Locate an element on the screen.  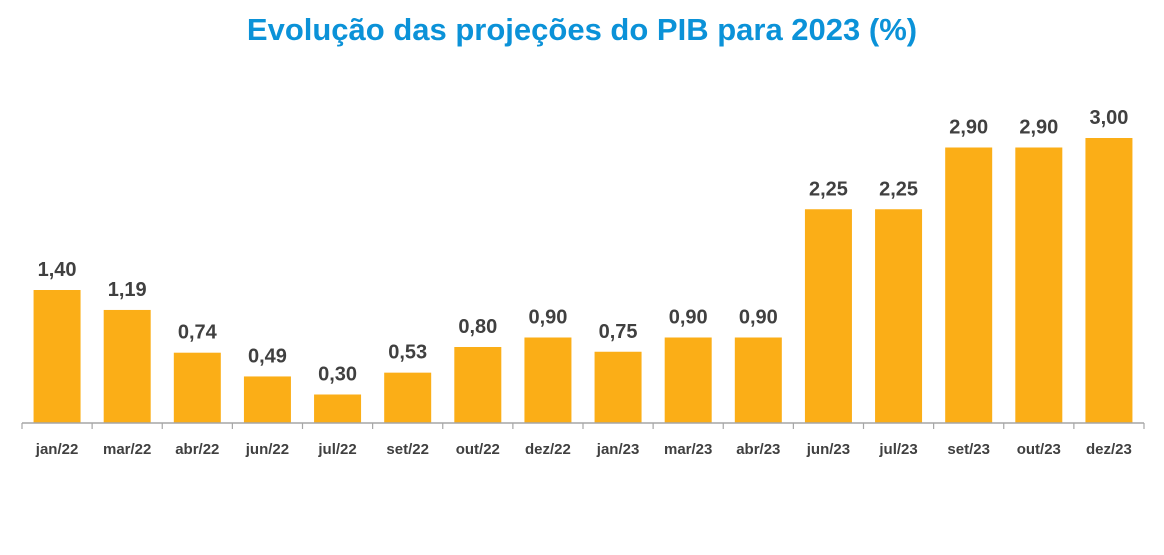
x-tick-label: jul/22 is located at coordinates (336, 449).